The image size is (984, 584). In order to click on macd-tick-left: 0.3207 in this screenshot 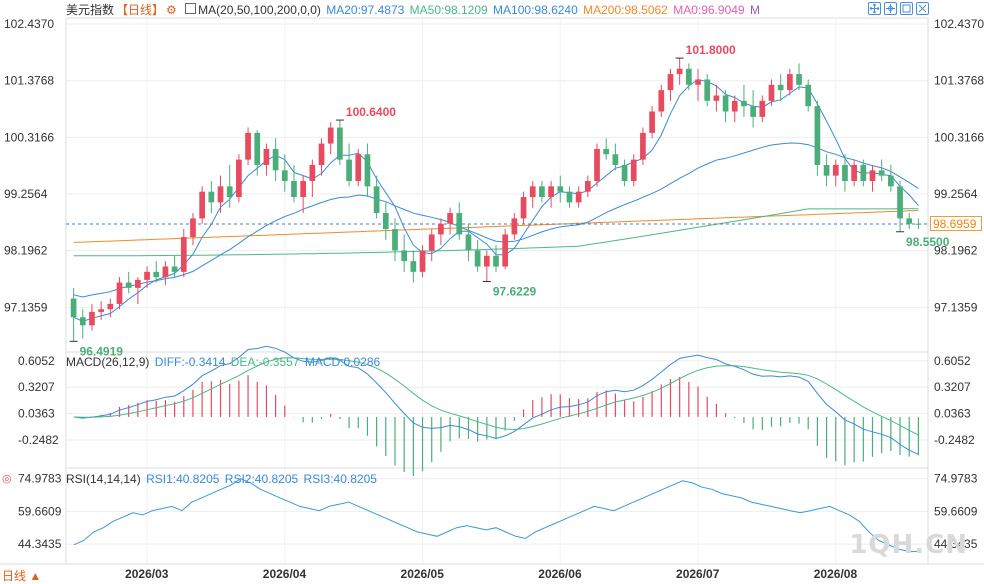, I will do `click(36, 387)`.